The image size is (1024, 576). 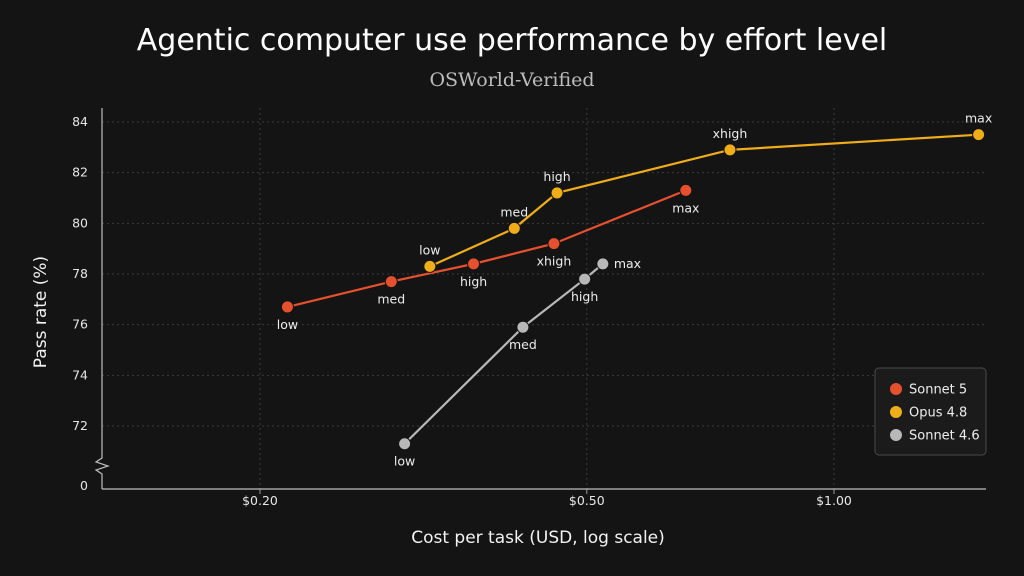 What do you see at coordinates (80, 273) in the screenshot?
I see `y-tick-label: 78` at bounding box center [80, 273].